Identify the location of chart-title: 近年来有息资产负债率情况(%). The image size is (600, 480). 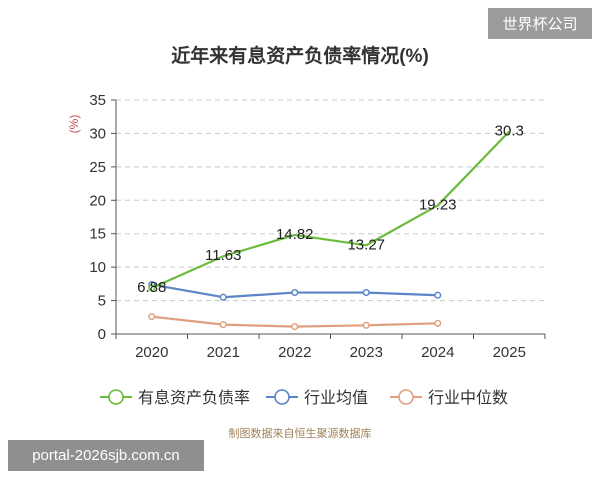
(300, 55).